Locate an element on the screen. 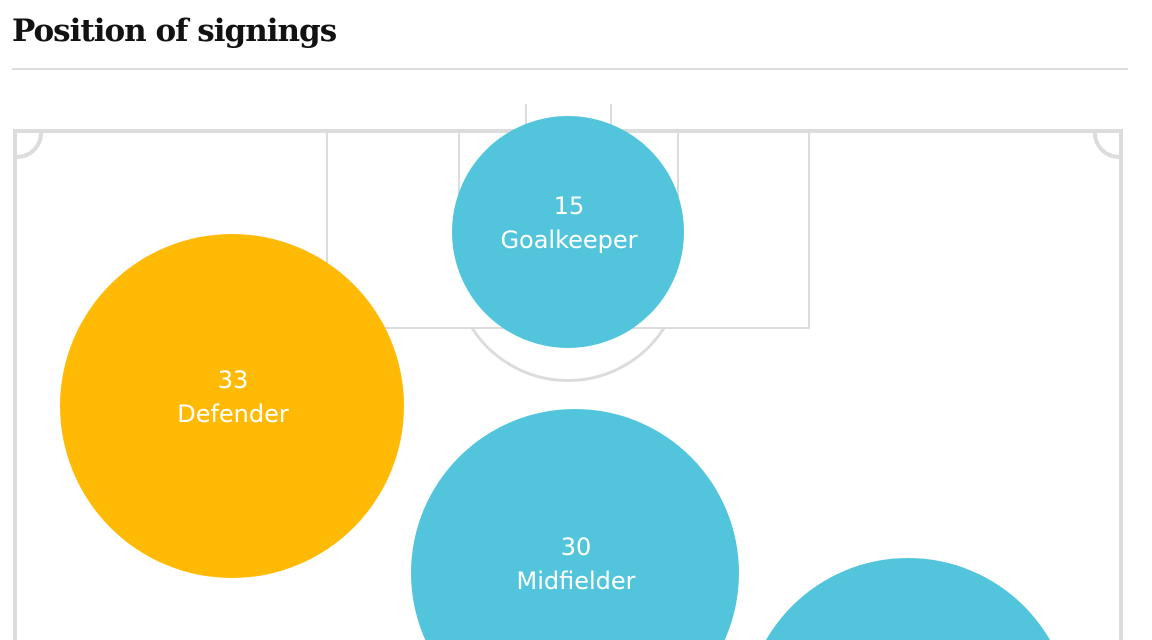 The height and width of the screenshot is (640, 1152). bubble-midfielder is located at coordinates (575, 524).